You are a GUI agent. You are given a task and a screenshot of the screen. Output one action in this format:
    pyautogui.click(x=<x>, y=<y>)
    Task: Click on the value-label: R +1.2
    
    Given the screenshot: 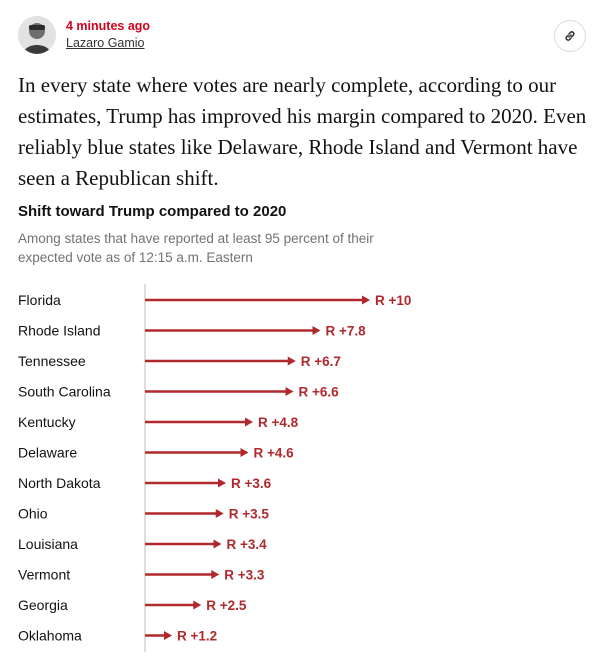 What is the action you would take?
    pyautogui.click(x=197, y=636)
    